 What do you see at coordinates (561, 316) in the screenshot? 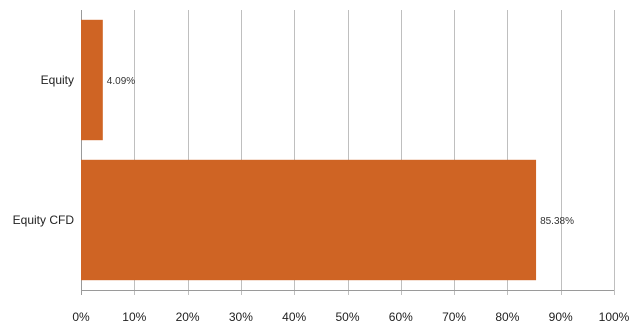
I see `x-tick-label: 90%` at bounding box center [561, 316].